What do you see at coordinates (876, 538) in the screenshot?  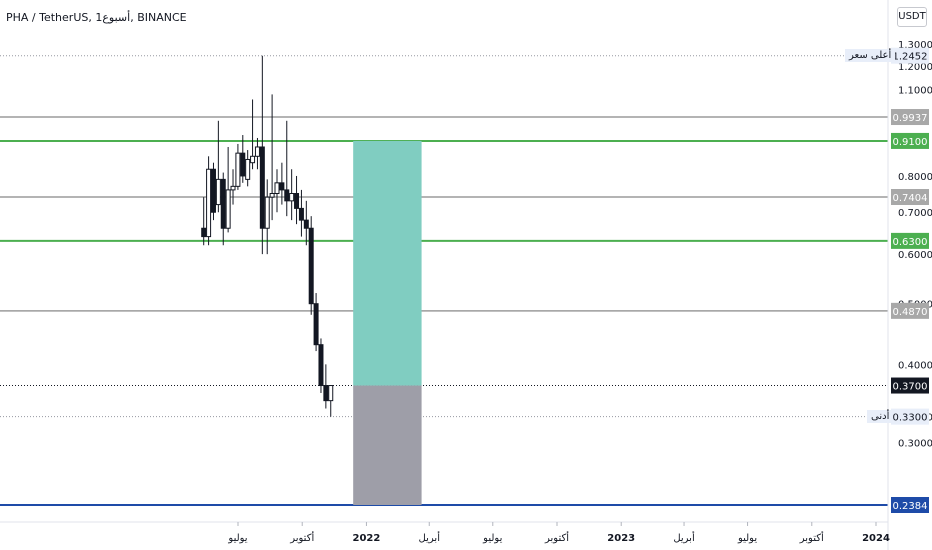 I see `x-tick-label: 2024` at bounding box center [876, 538].